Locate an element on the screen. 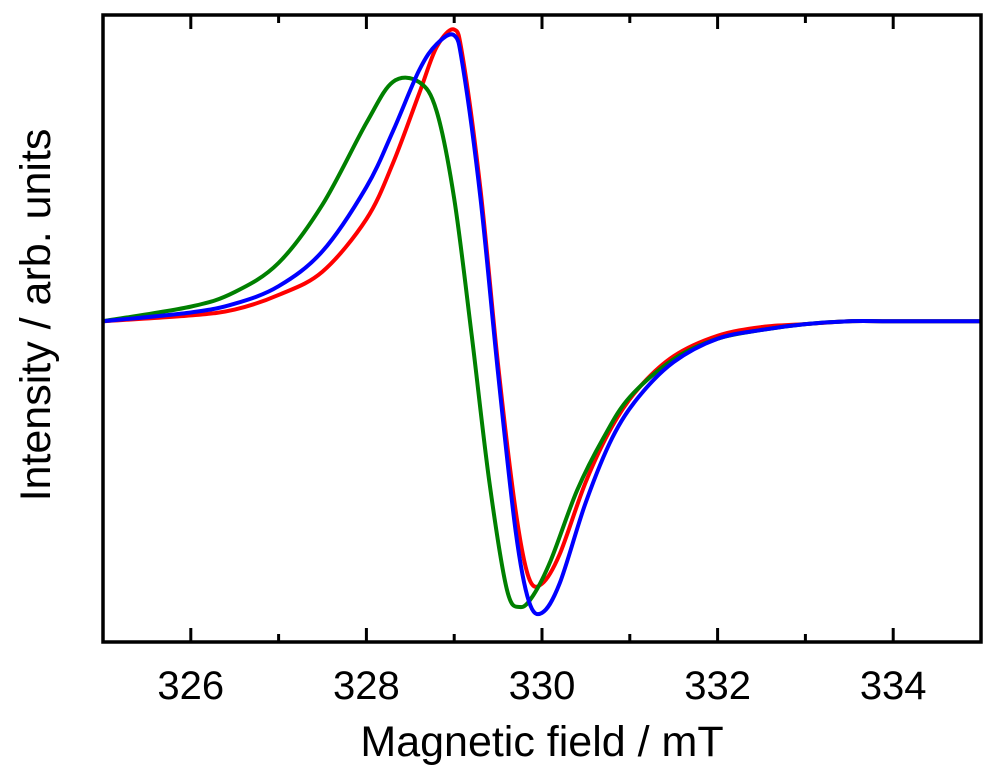  x-tick-label-332: 332 is located at coordinates (717, 686).